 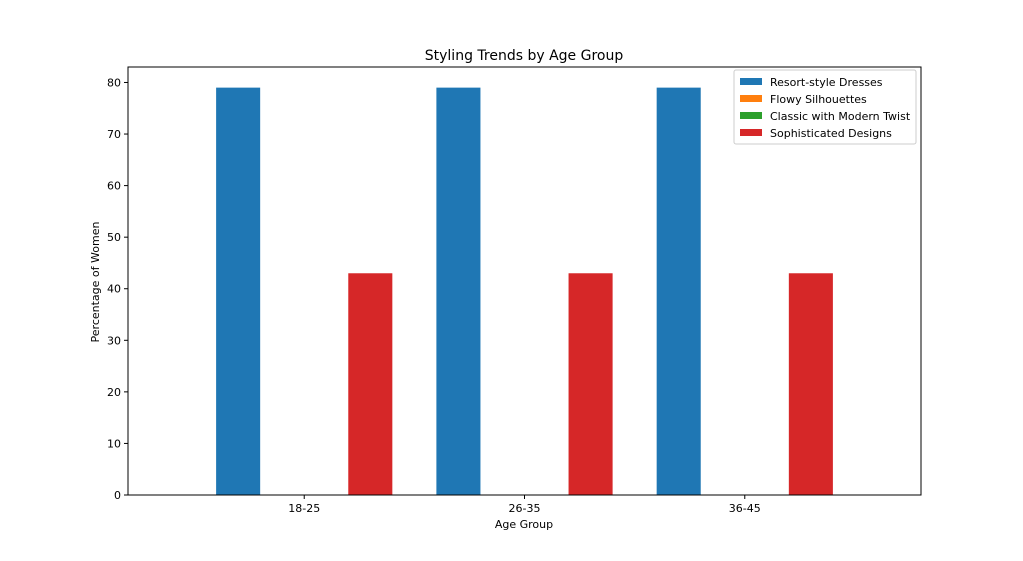 I want to click on y-tick-label: 60, so click(x=114, y=186).